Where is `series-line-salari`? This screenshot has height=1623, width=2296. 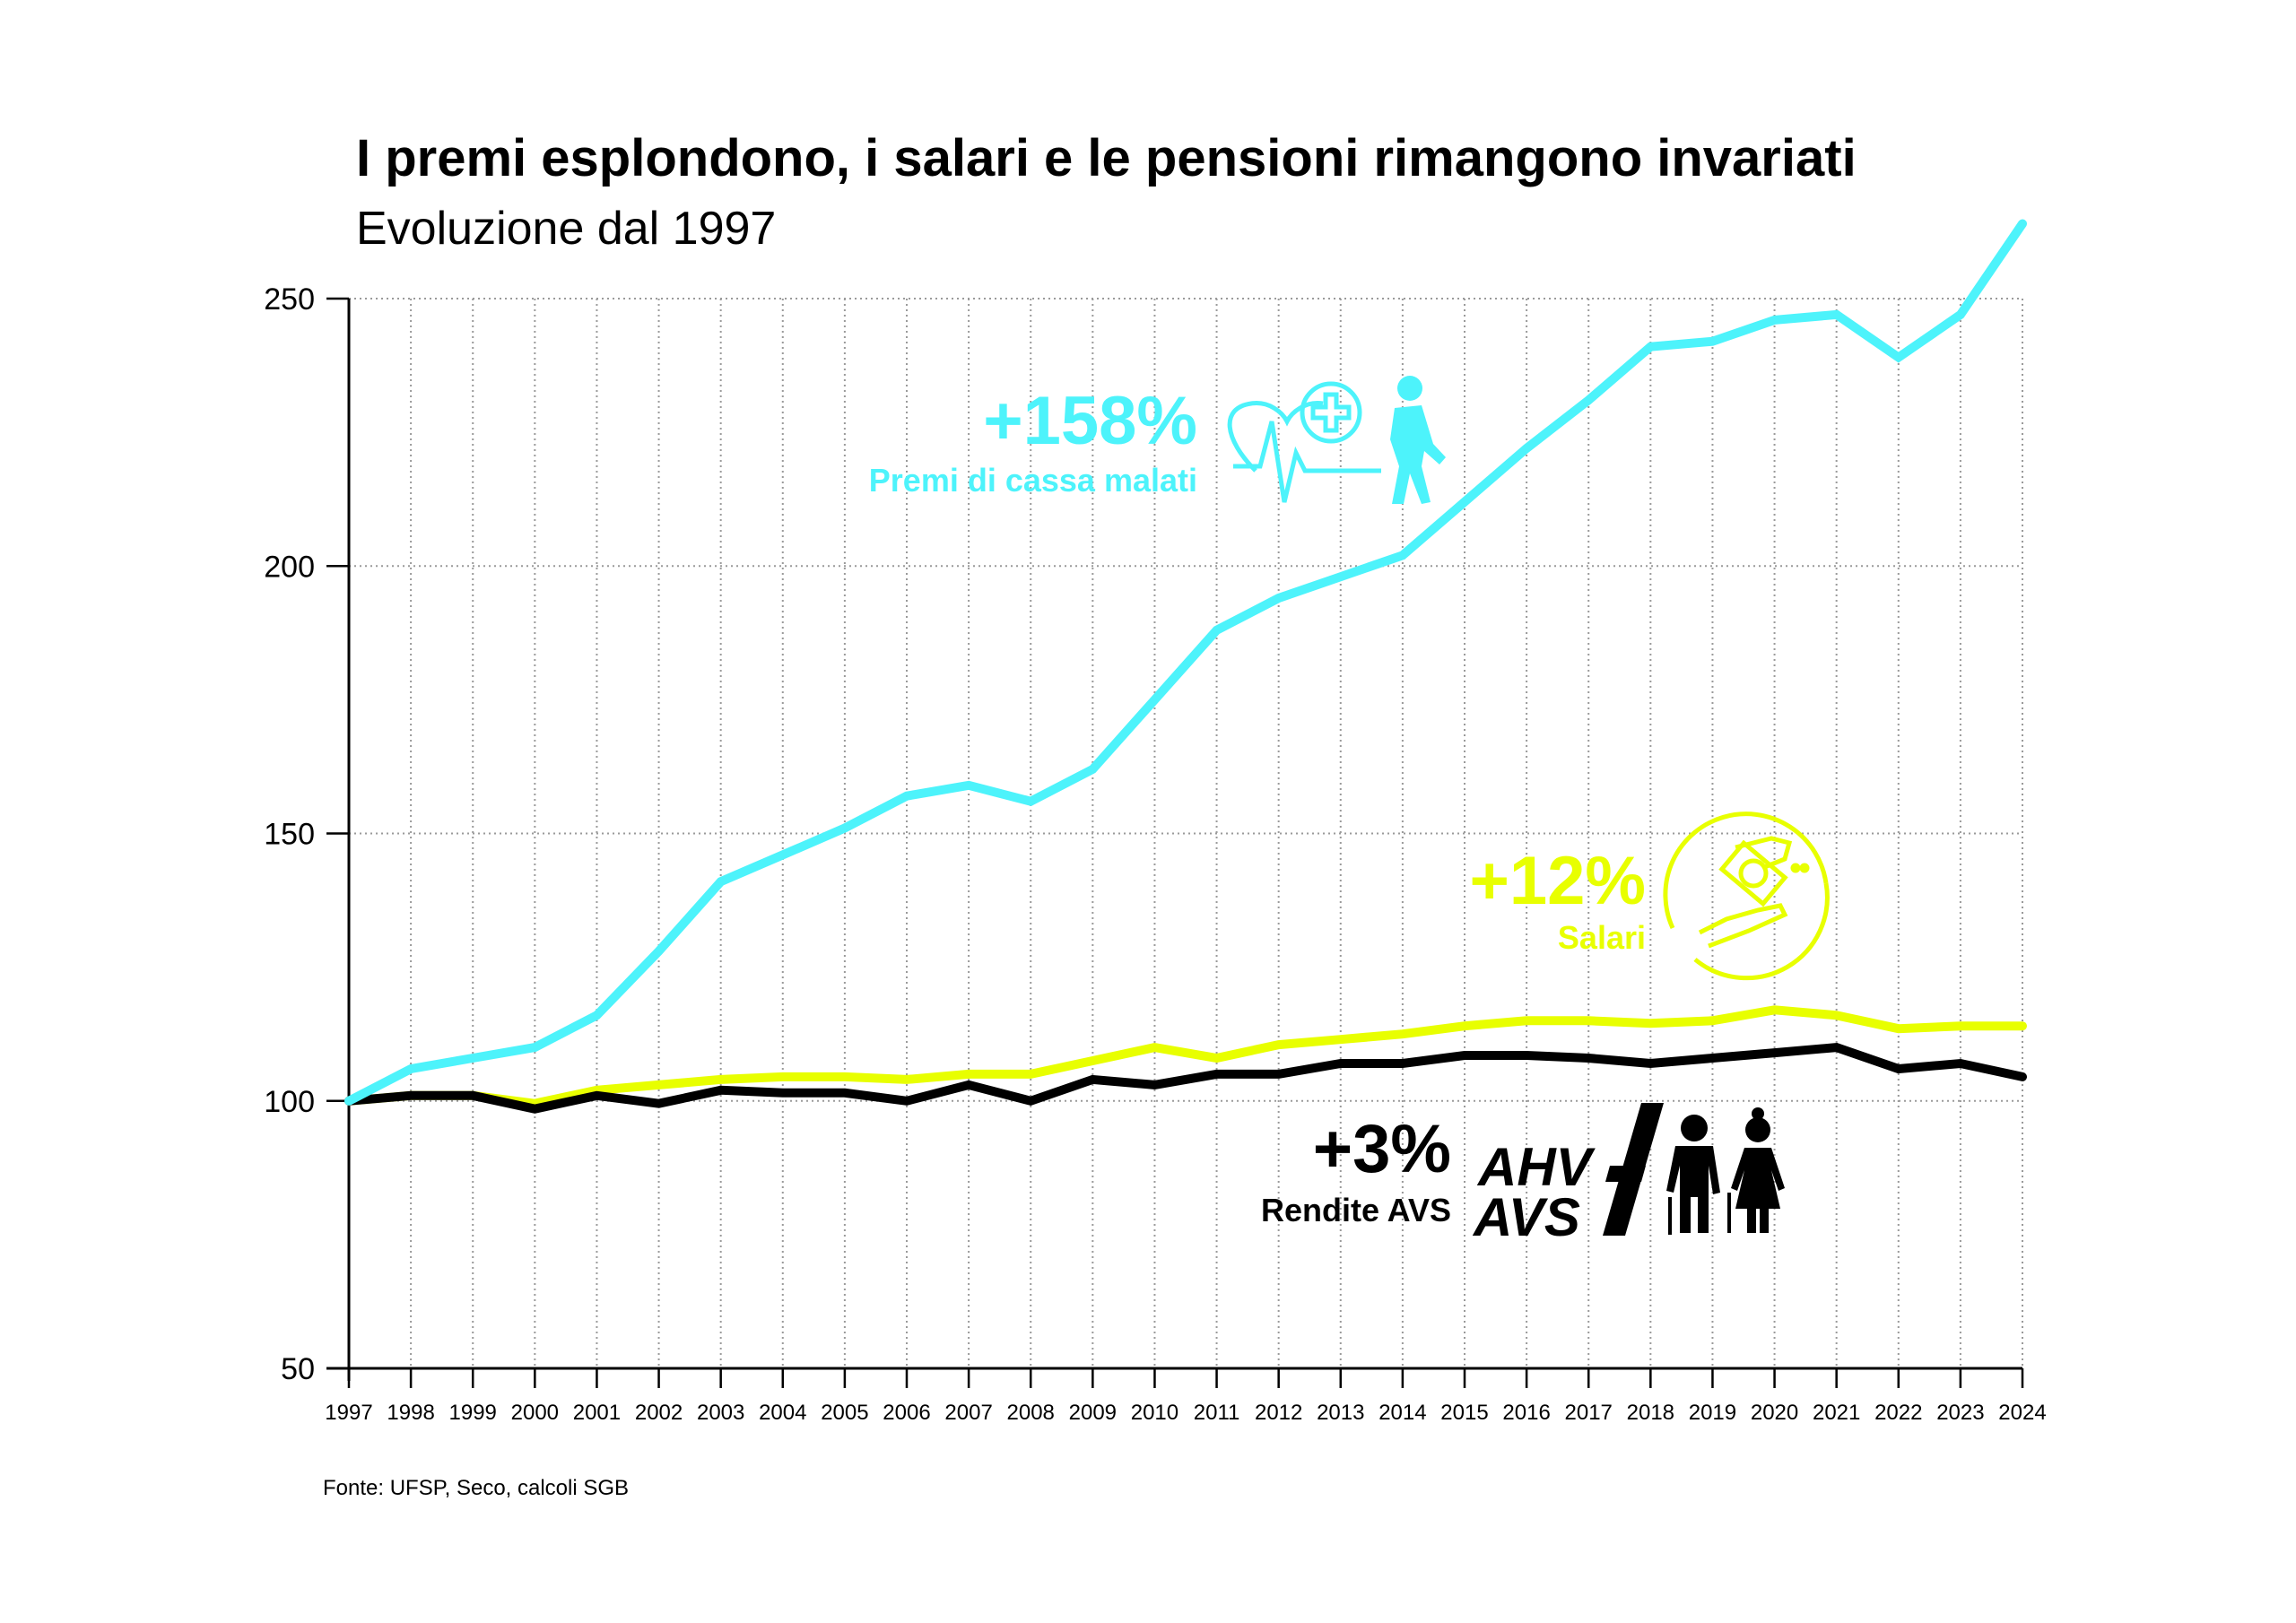 series-line-salari is located at coordinates (1185, 1056).